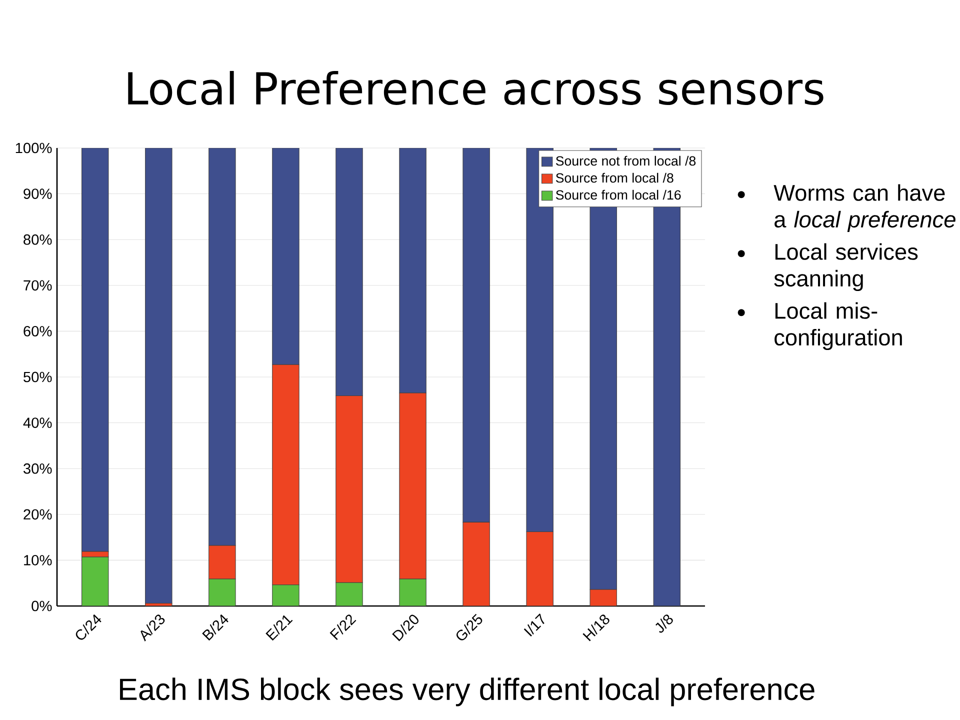 This screenshot has width=960, height=720. I want to click on text: Local services scanning, so click(846, 267).